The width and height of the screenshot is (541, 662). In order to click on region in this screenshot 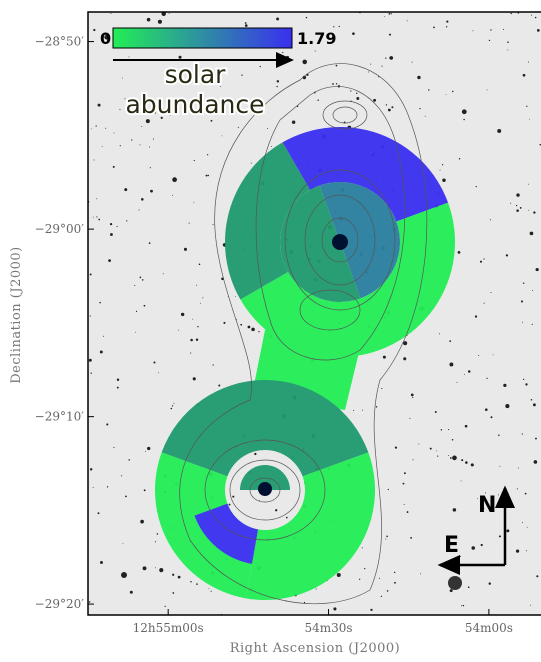, I will do `click(290, 314)`.